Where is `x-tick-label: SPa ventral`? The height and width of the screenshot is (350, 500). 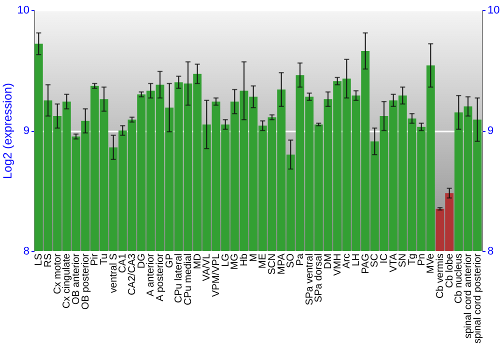
x-tick-label: SPa ventral is located at coordinates (310, 280).